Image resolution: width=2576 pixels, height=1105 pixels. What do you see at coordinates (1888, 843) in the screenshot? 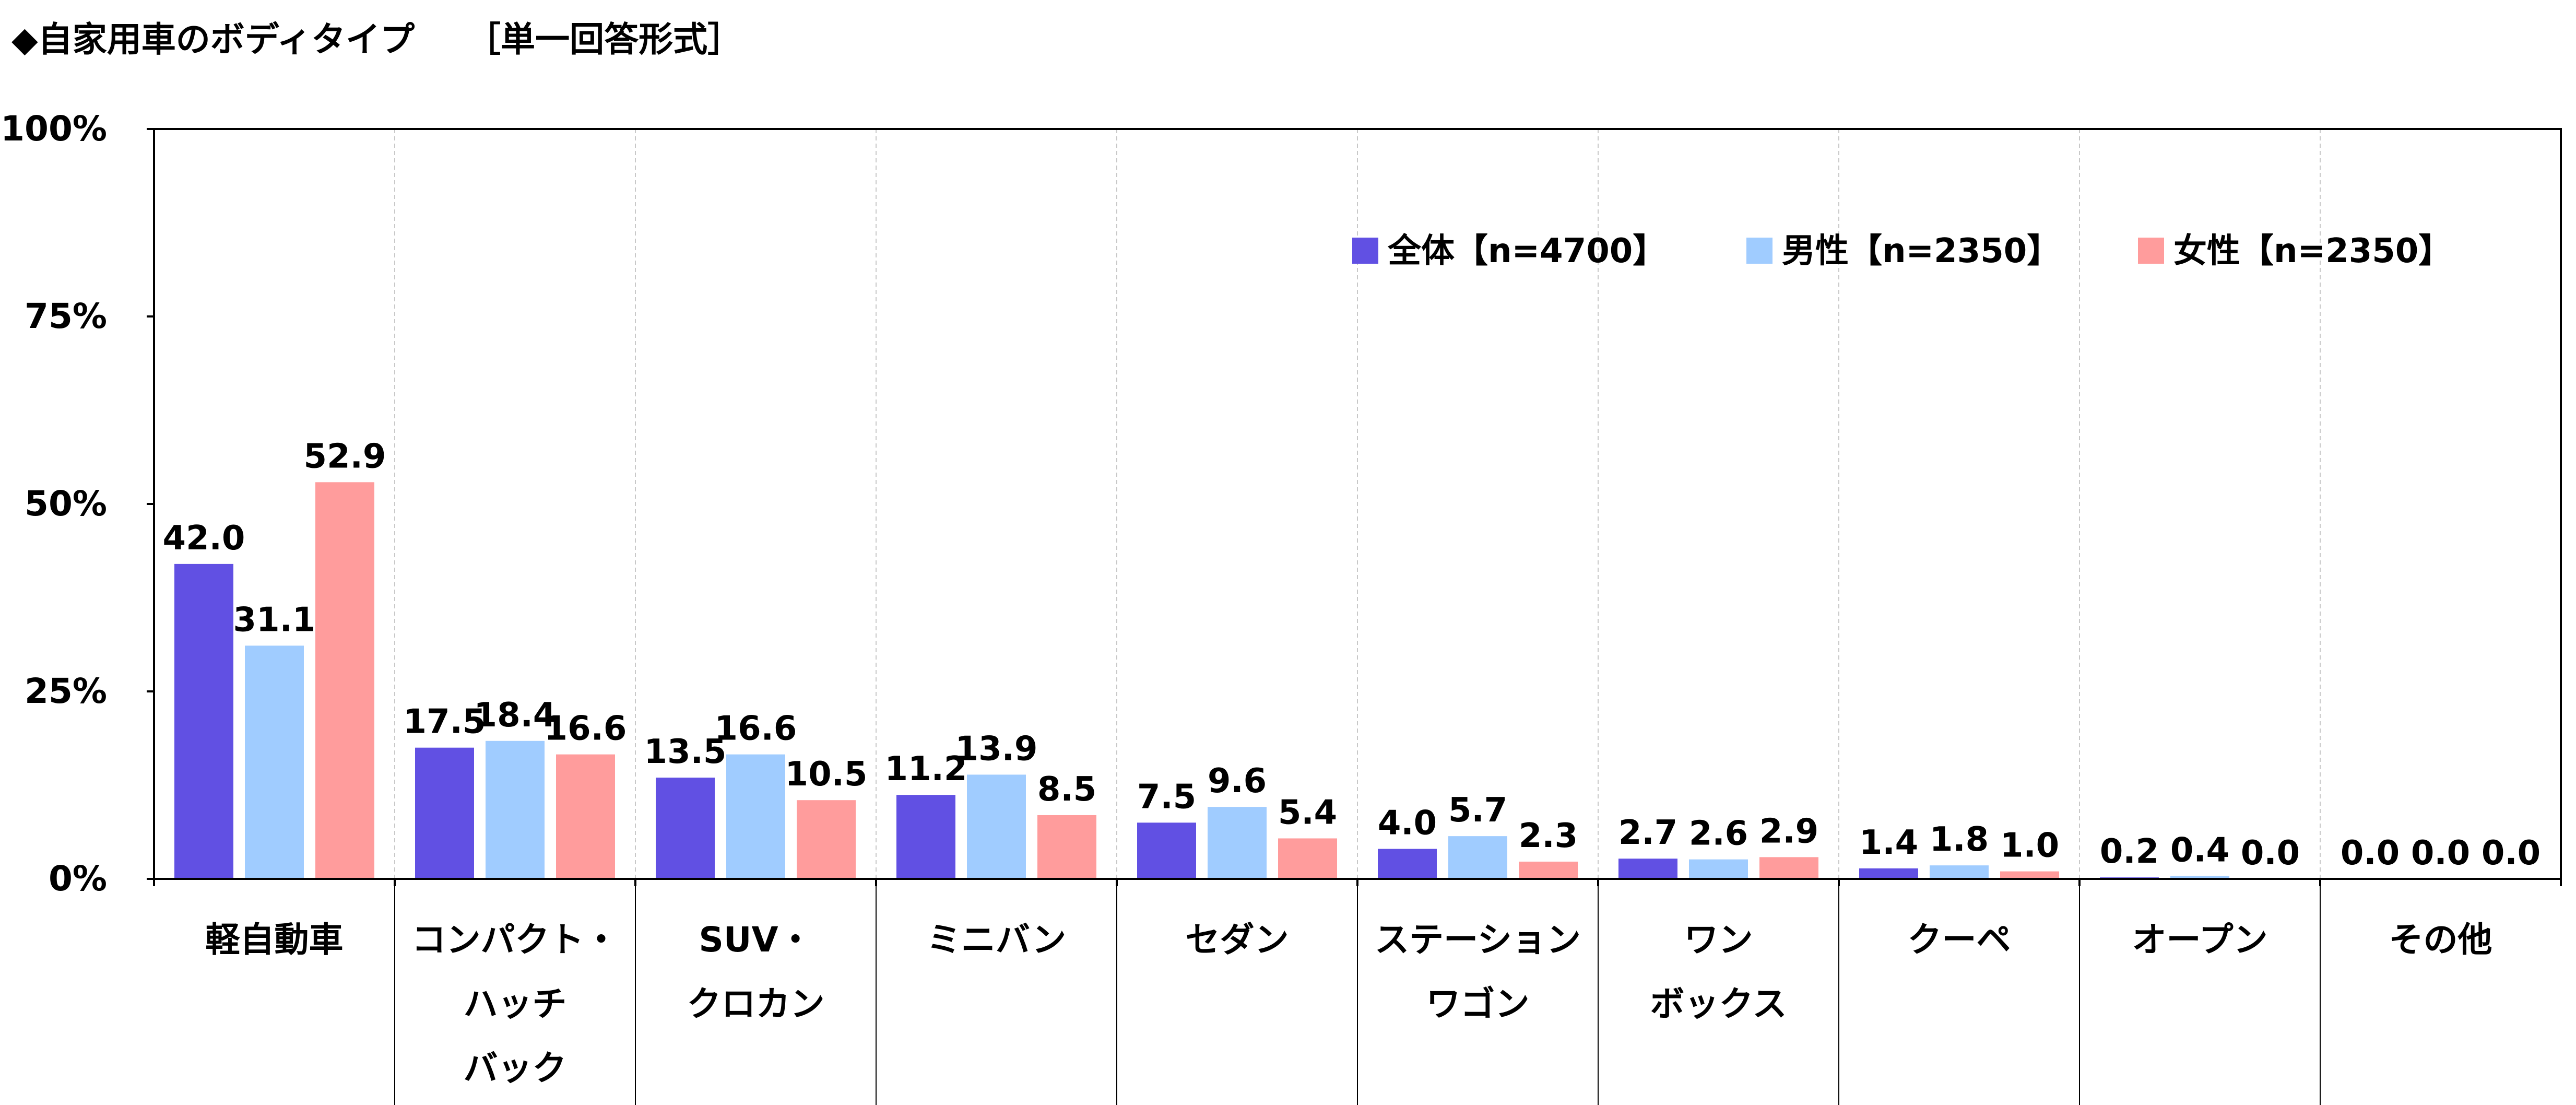
I see `data-label: 1.4` at bounding box center [1888, 843].